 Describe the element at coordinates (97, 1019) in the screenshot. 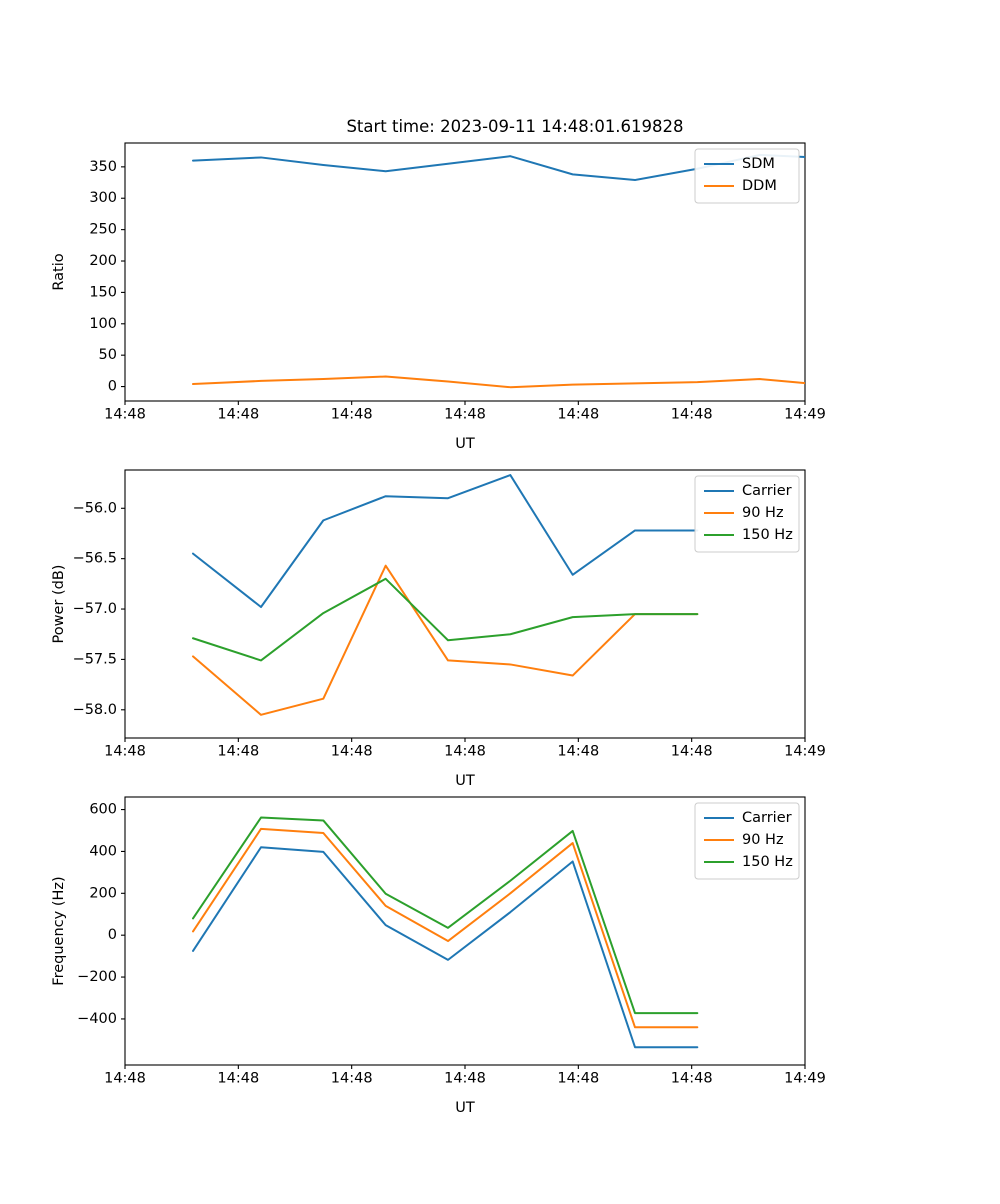

I see `y-tick-label: −400` at that location.